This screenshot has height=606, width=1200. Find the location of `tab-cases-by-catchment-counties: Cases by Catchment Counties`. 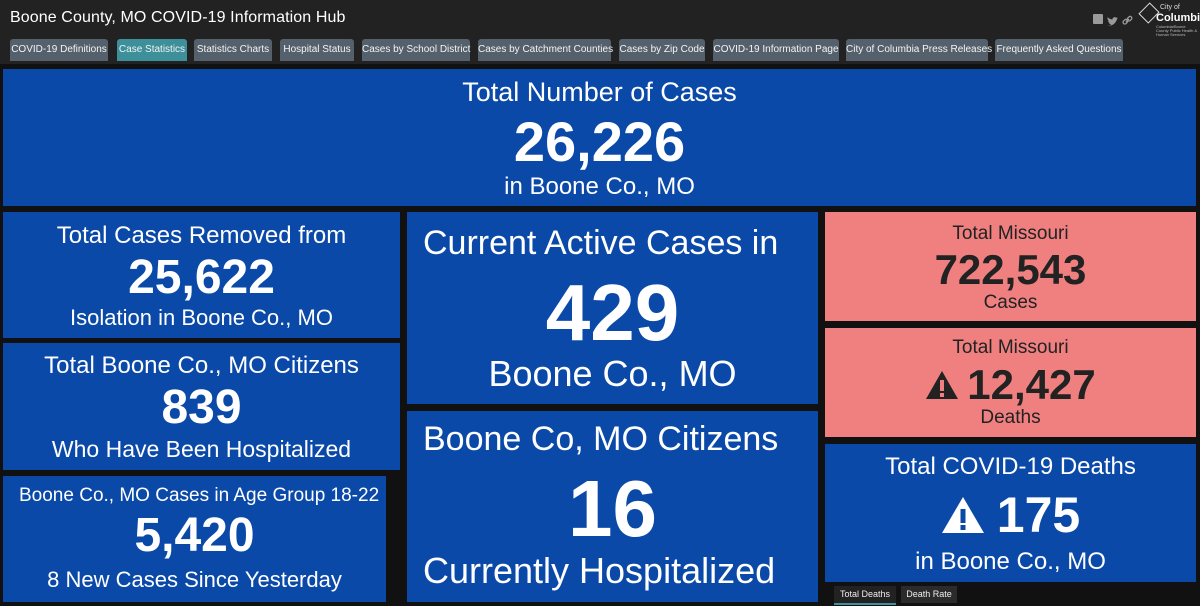

tab-cases-by-catchment-counties: Cases by Catchment Counties is located at coordinates (545, 50).